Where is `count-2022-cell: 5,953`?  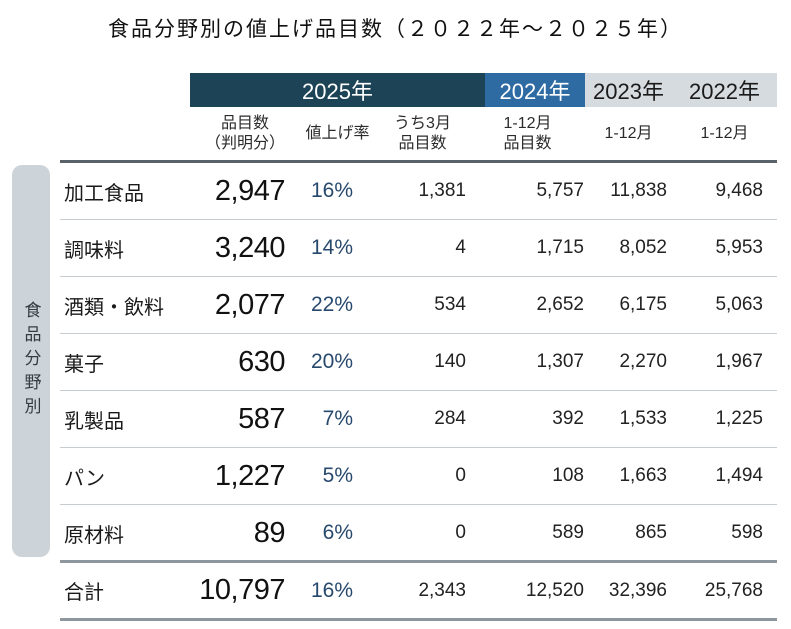
count-2022-cell: 5,953 is located at coordinates (739, 247).